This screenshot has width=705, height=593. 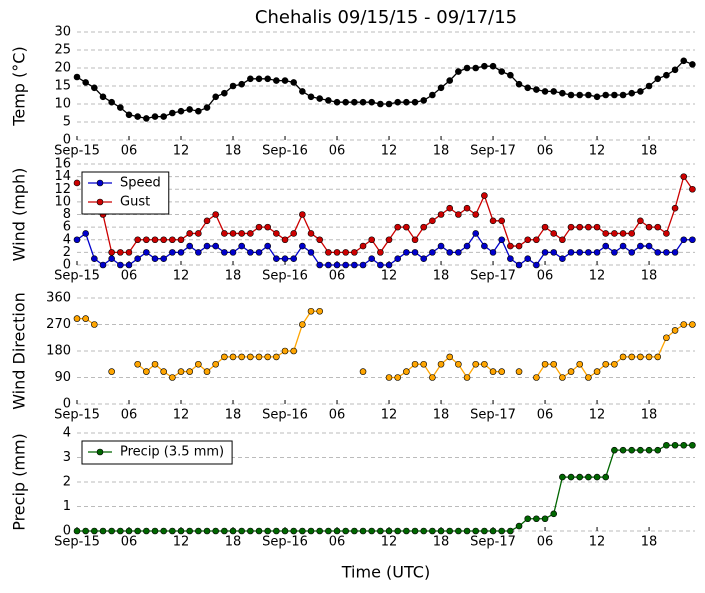 What do you see at coordinates (62, 164) in the screenshot?
I see `y-tick-label: 16` at bounding box center [62, 164].